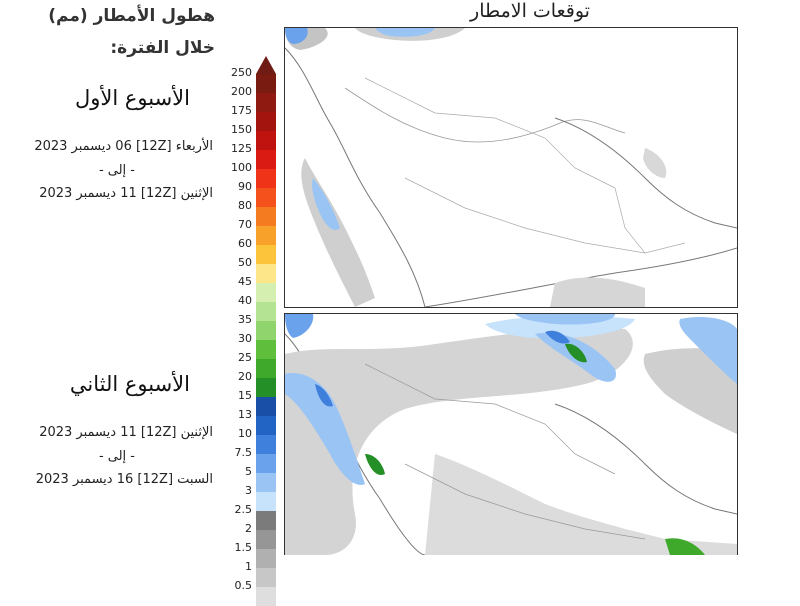 This screenshot has height=606, width=800. What do you see at coordinates (129, 384) in the screenshot?
I see `week-2-title: الأسبوع الثاني` at bounding box center [129, 384].